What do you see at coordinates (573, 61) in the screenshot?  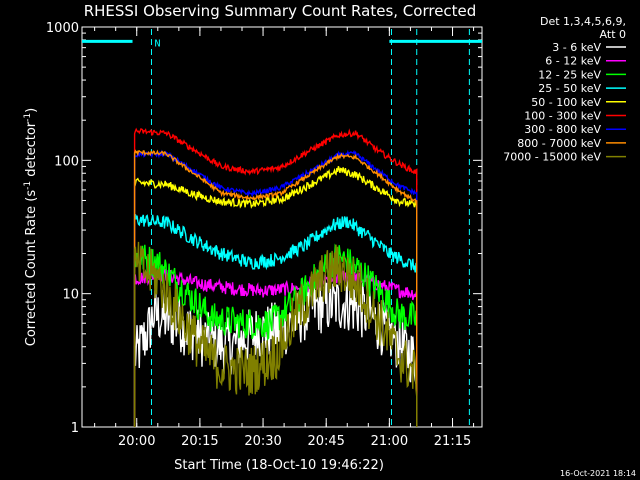 I see `legend-entry-label: 6 - 12 keV` at bounding box center [573, 61].